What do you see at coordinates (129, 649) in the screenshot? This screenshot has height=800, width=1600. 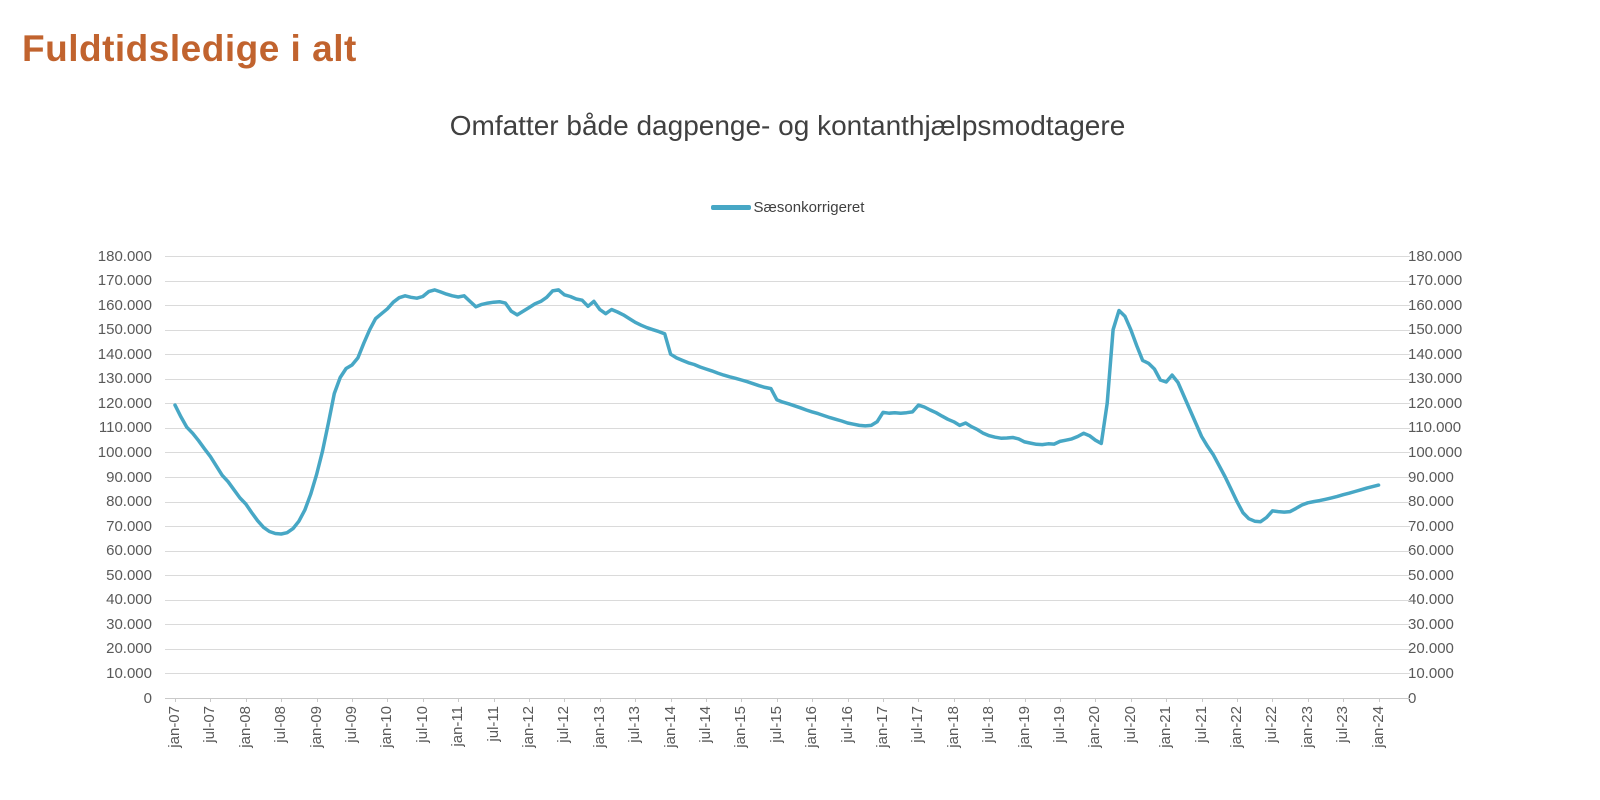 I see `y-tick-label-left: 20.000` at bounding box center [129, 649].